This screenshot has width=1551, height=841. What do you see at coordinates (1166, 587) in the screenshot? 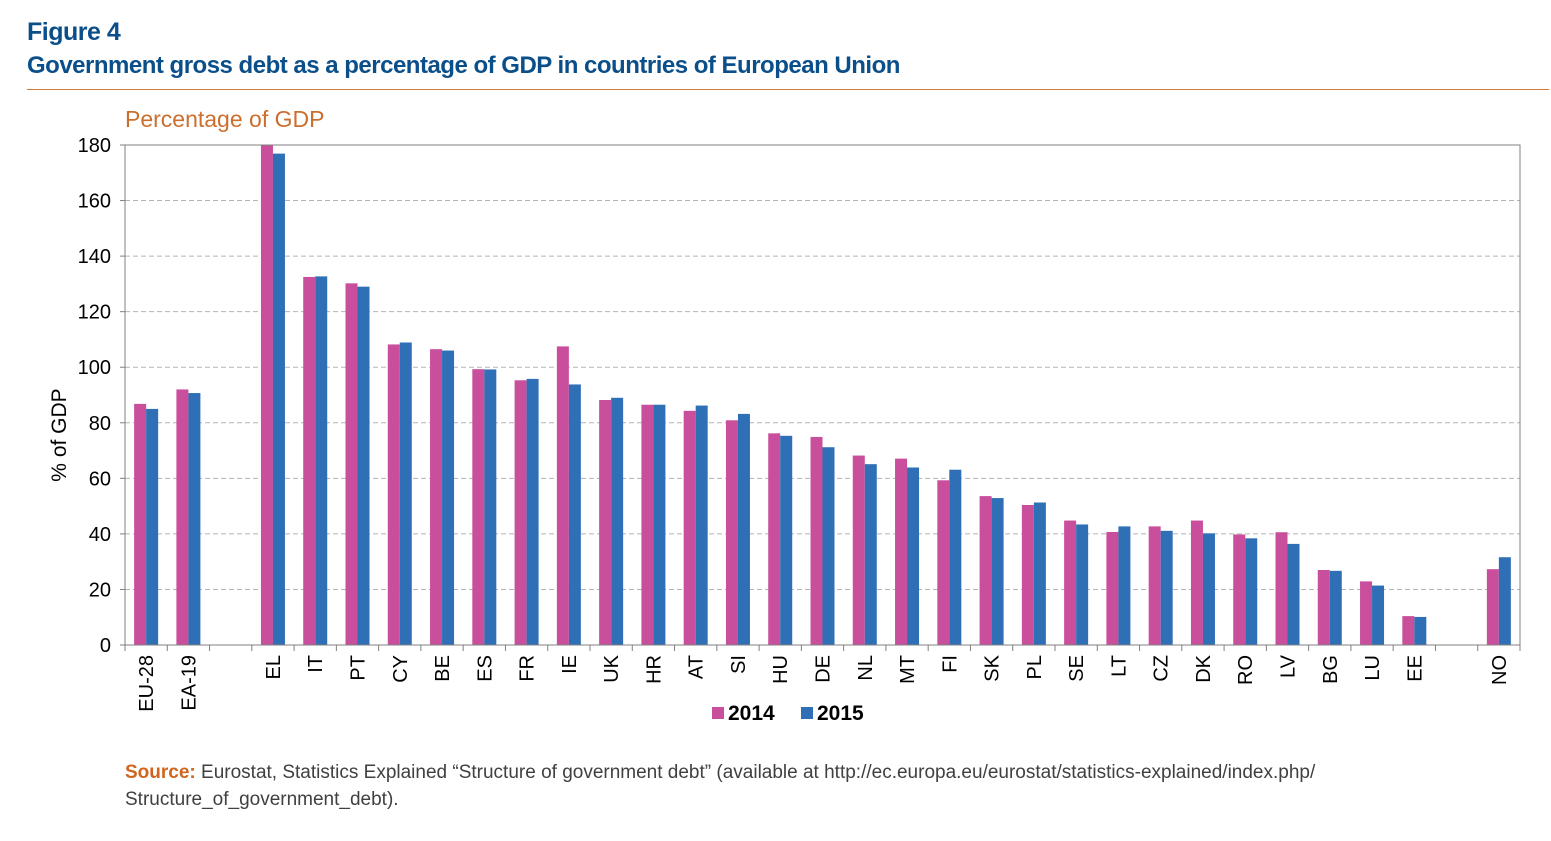
I see `bar-2015-CZ` at bounding box center [1166, 587].